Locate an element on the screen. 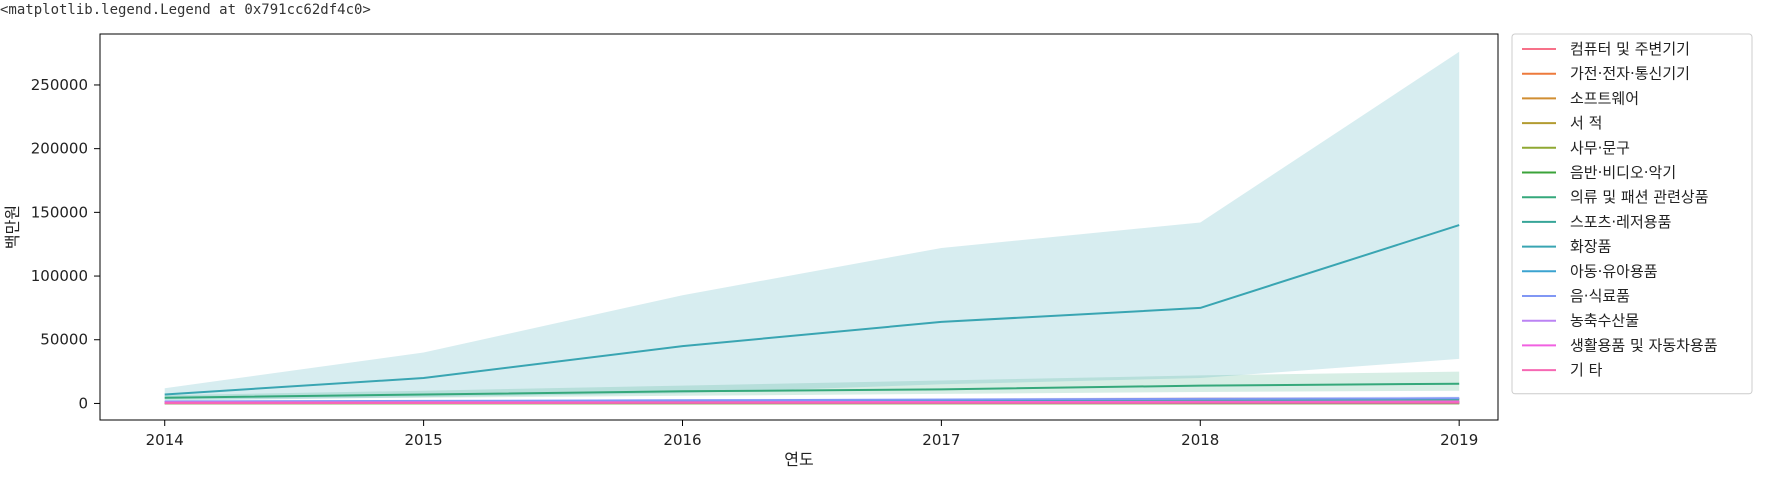 The image size is (1770, 480). legend-entry-label: 화장품 is located at coordinates (1590, 247).